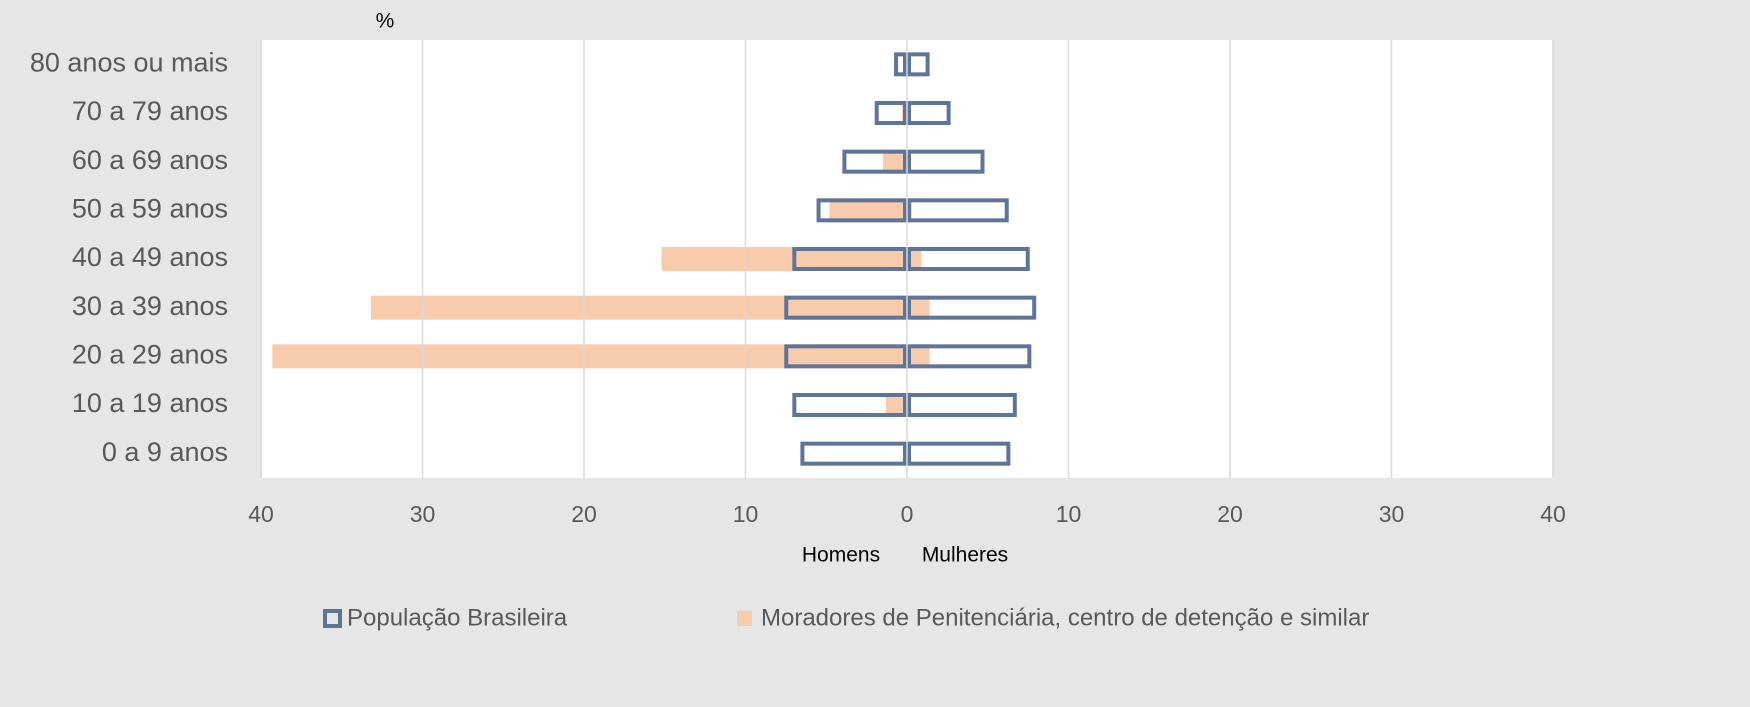  I want to click on y-tick-label: 40 a 49 anos, so click(150, 257).